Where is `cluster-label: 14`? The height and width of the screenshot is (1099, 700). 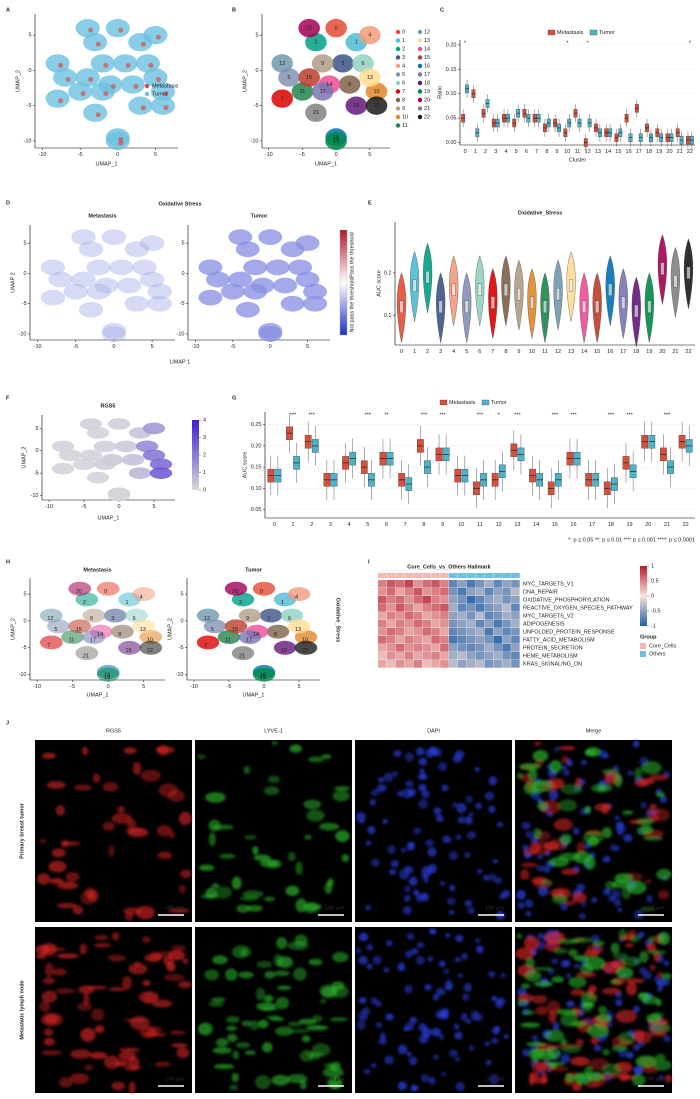 cluster-label: 14 is located at coordinates (329, 85).